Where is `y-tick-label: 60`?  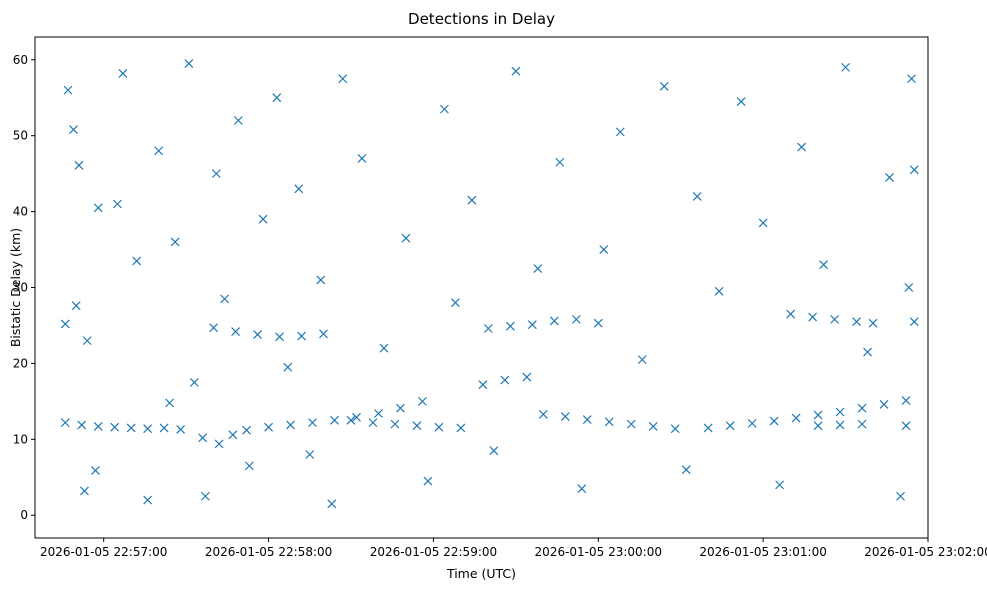 y-tick-label: 60 is located at coordinates (20, 60).